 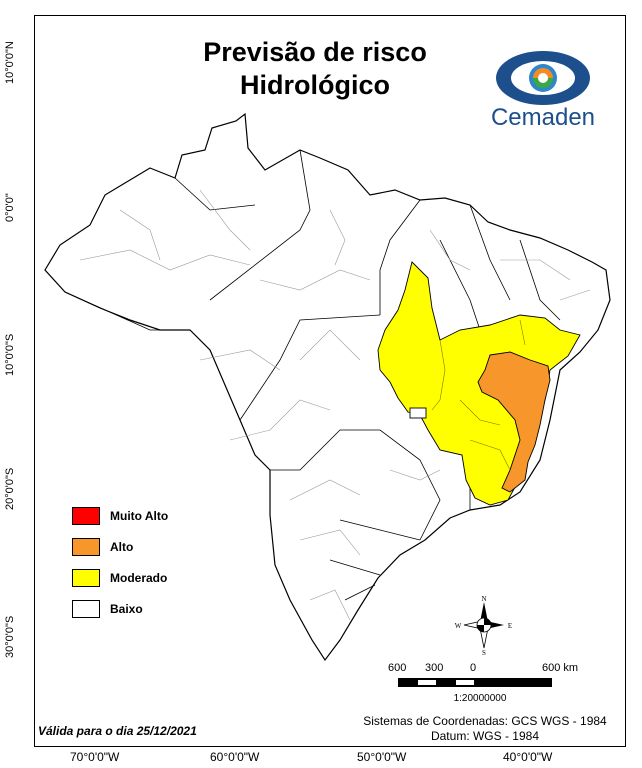 I want to click on compass-s: S, so click(x=484, y=652).